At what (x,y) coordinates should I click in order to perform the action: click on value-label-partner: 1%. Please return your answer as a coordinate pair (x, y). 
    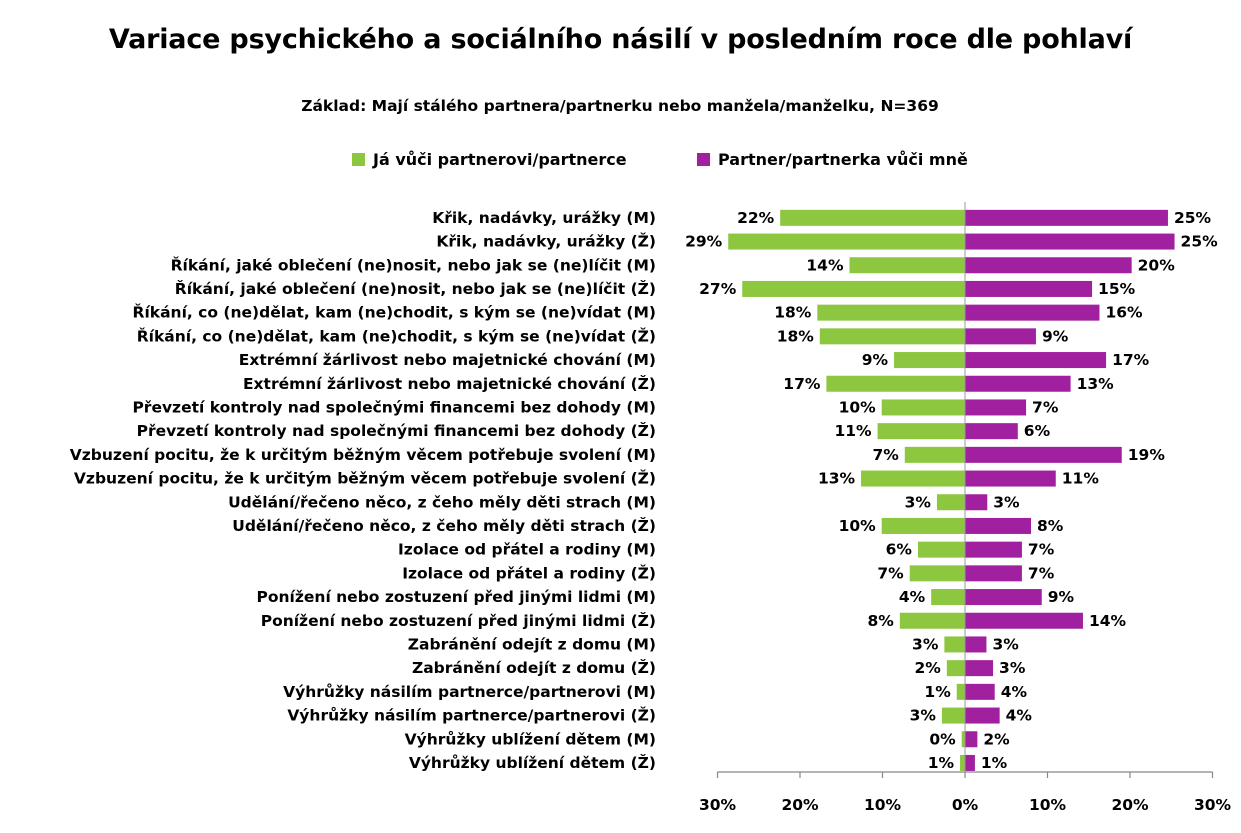
    Looking at the image, I should click on (994, 763).